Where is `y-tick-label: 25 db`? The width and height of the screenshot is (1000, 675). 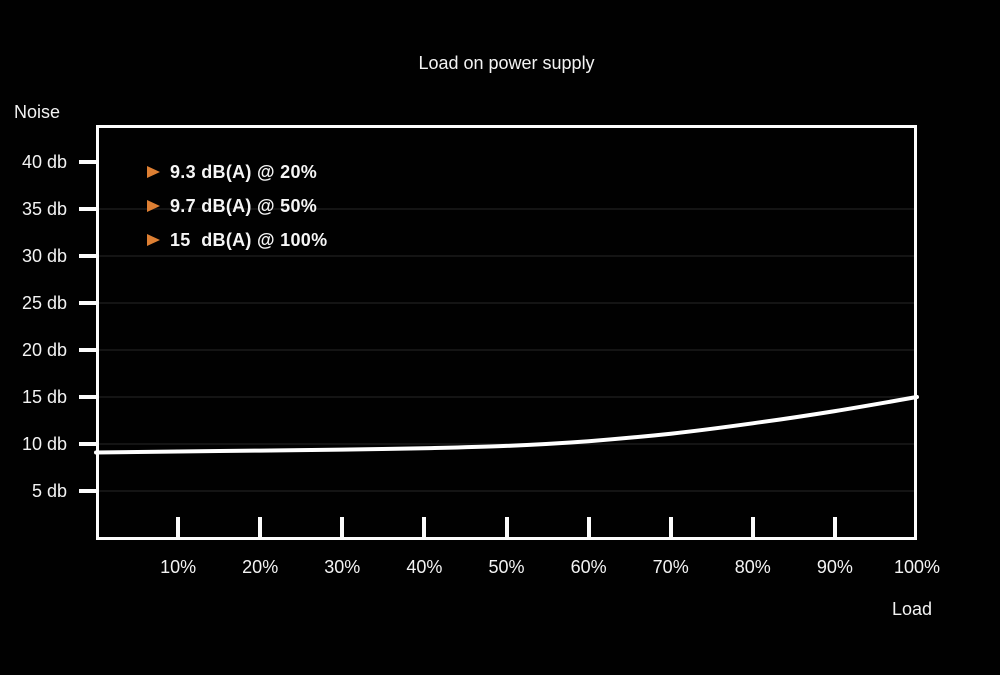
y-tick-label: 25 db is located at coordinates (44, 303).